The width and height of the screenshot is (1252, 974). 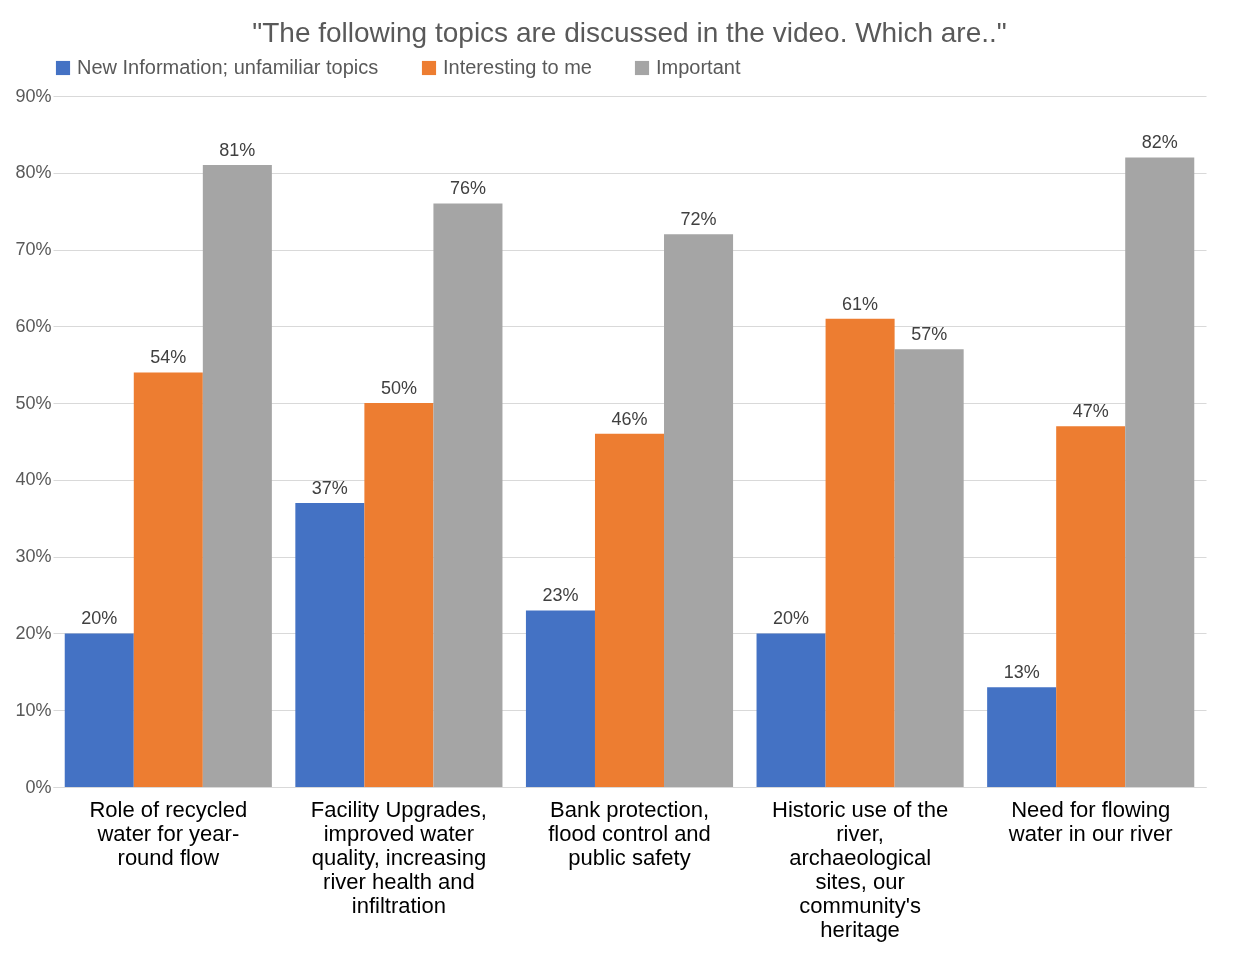 What do you see at coordinates (398, 388) in the screenshot?
I see `text: 50%` at bounding box center [398, 388].